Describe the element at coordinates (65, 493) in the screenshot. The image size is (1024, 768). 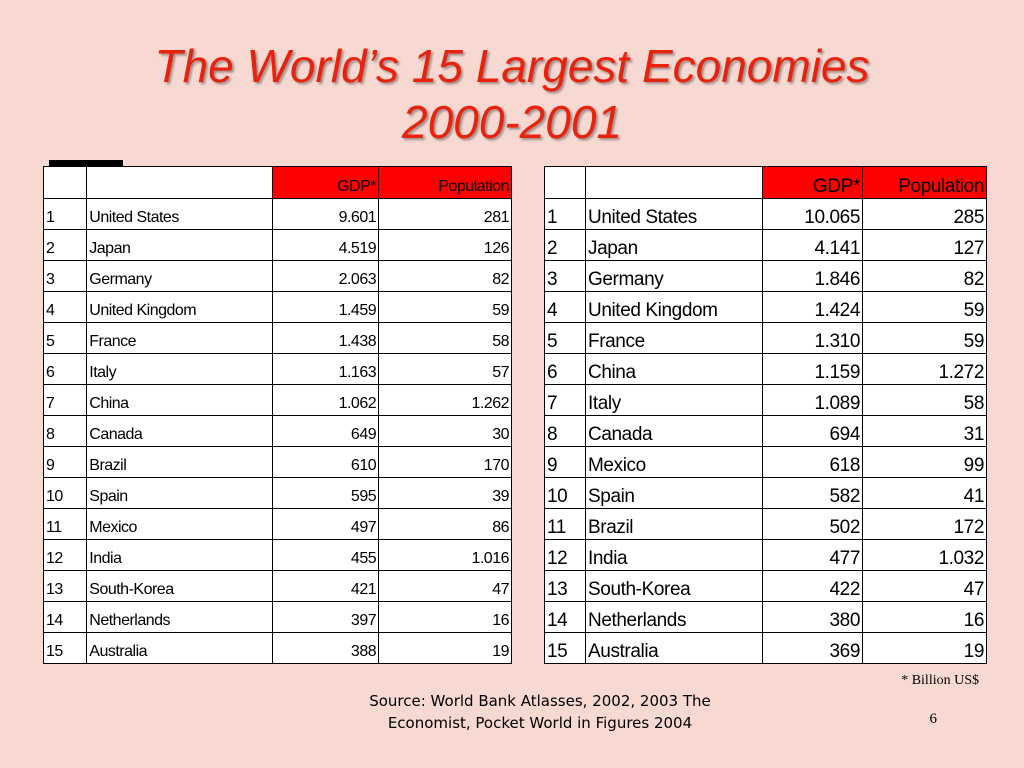
I see `rank-cell: 10` at that location.